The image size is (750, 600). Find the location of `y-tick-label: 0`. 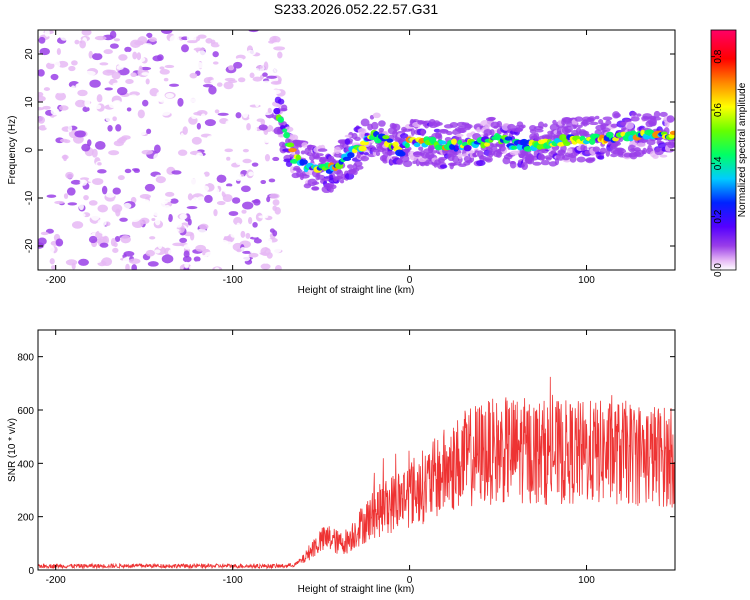

y-tick-label: 0 is located at coordinates (29, 150).